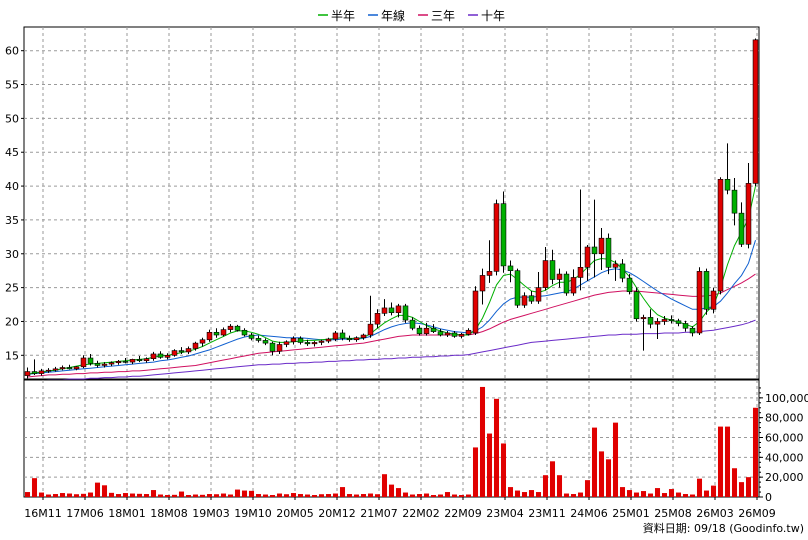 Image resolution: width=808 pixels, height=540 pixels. What do you see at coordinates (784, 418) in the screenshot?
I see `volume-tick-label: 80,000` at bounding box center [784, 418].